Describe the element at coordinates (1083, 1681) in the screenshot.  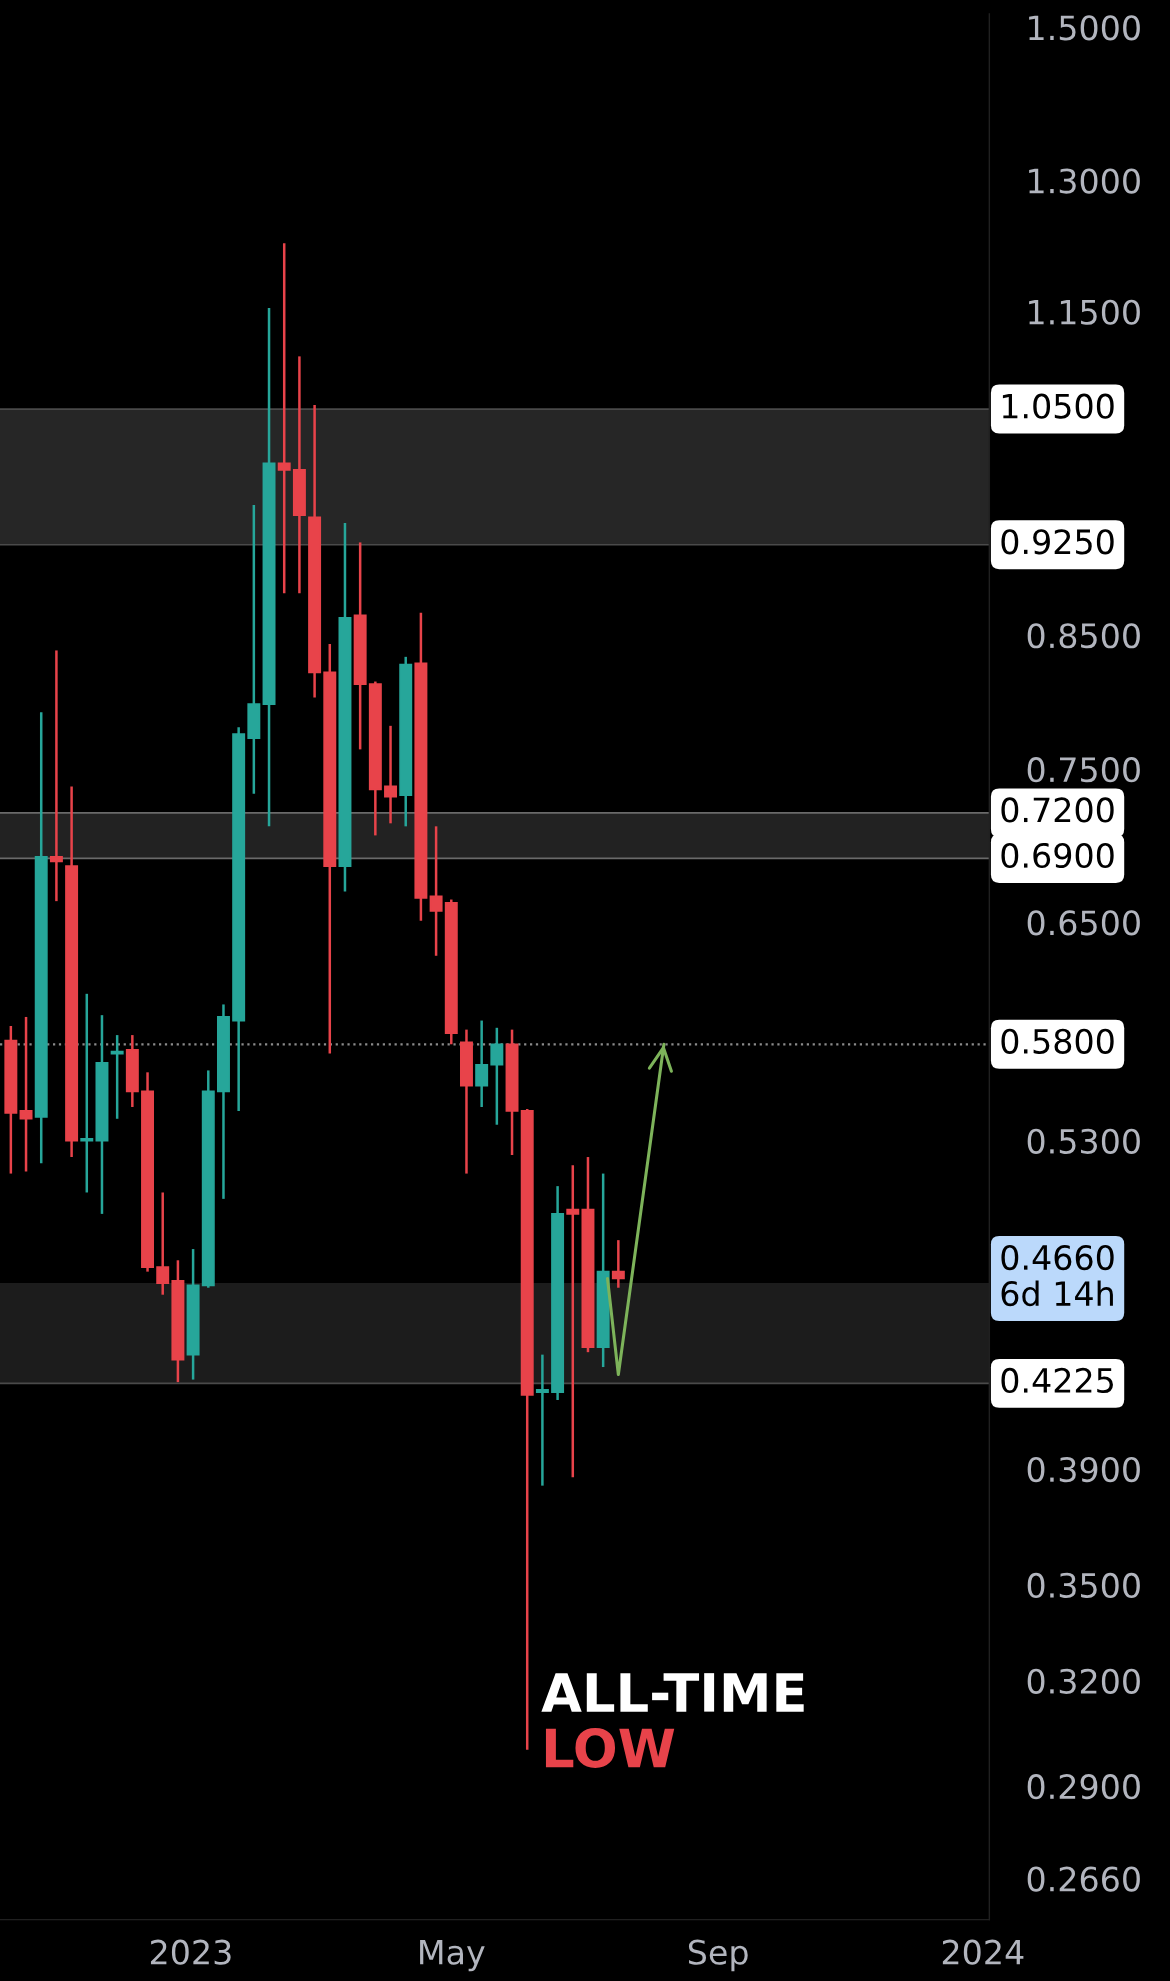
I see `y-tick-label: 0.3200` at that location.